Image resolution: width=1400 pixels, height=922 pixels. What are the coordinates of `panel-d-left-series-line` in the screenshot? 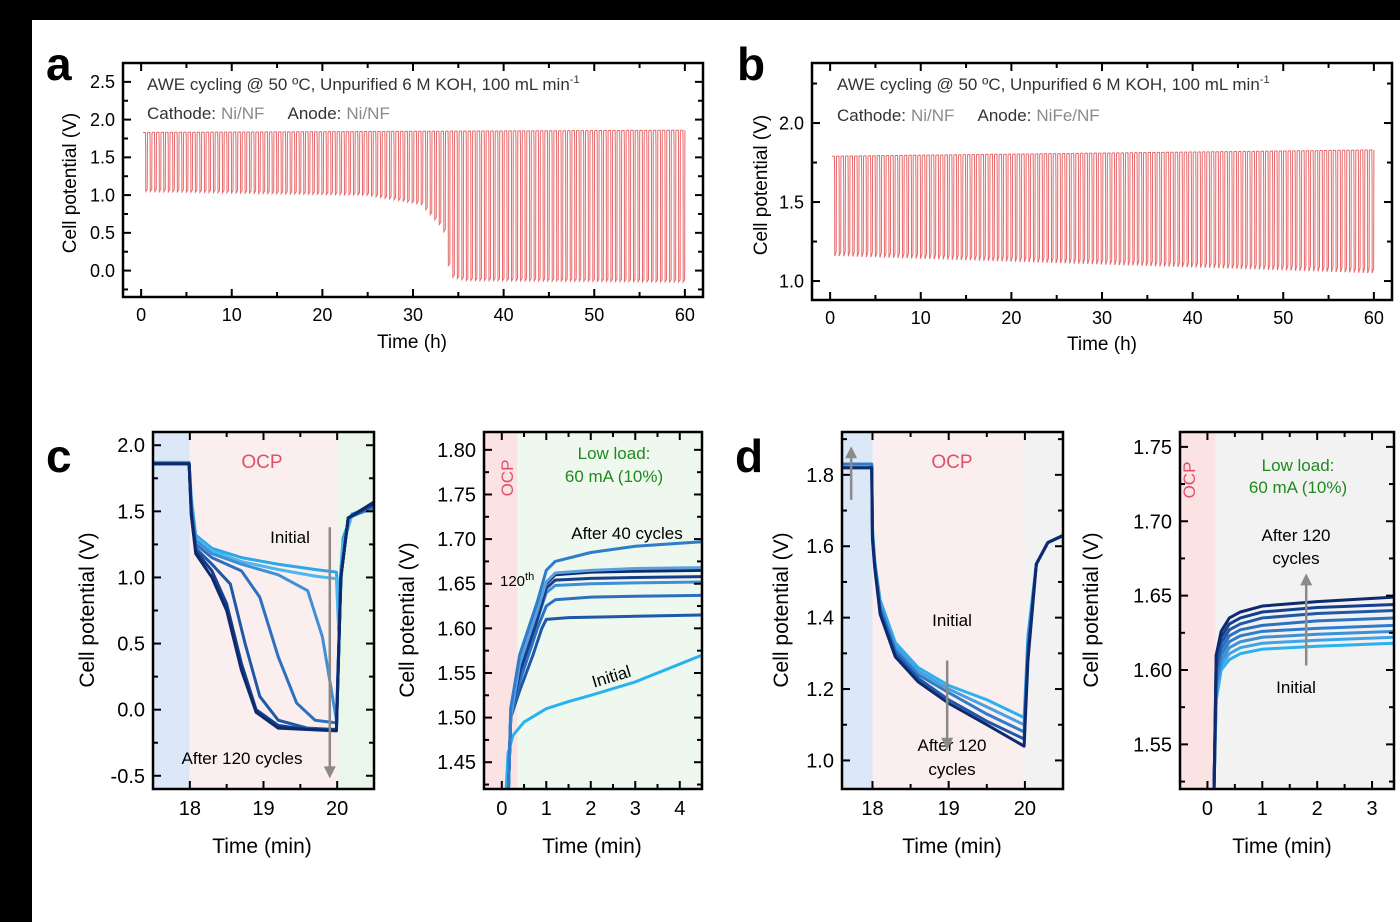 It's located at (953, 607).